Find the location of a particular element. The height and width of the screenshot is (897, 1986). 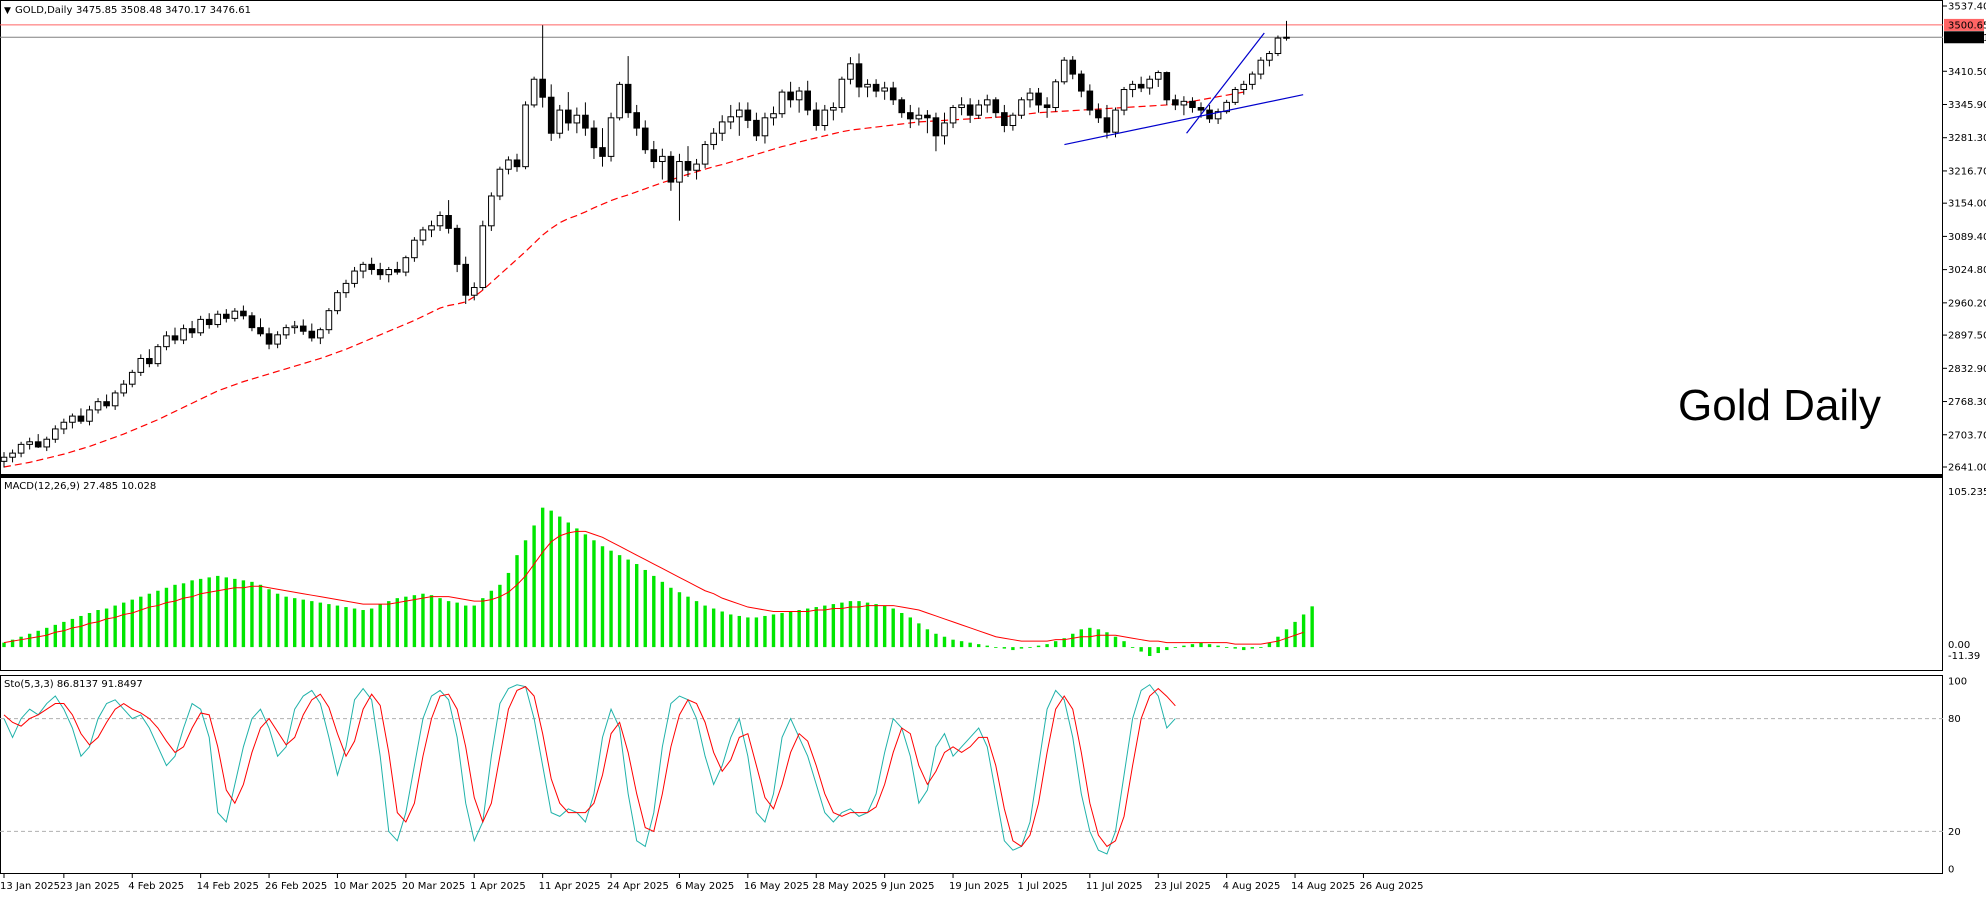

stoch-tick-label: 0 is located at coordinates (1951, 870).